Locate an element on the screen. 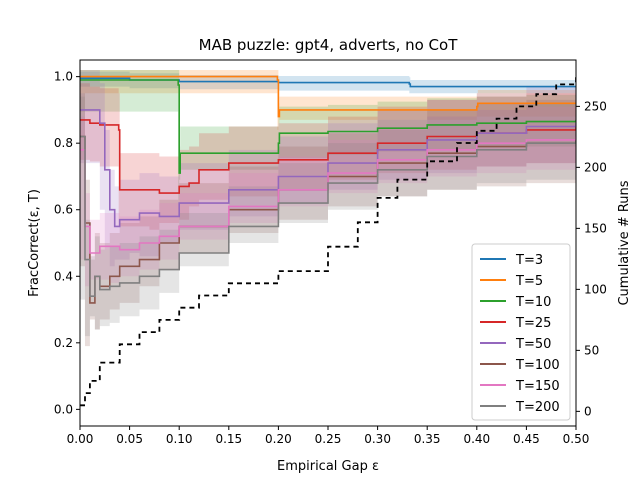 The width and height of the screenshot is (640, 480). y-tick-label-left: 0.4 is located at coordinates (63, 276).